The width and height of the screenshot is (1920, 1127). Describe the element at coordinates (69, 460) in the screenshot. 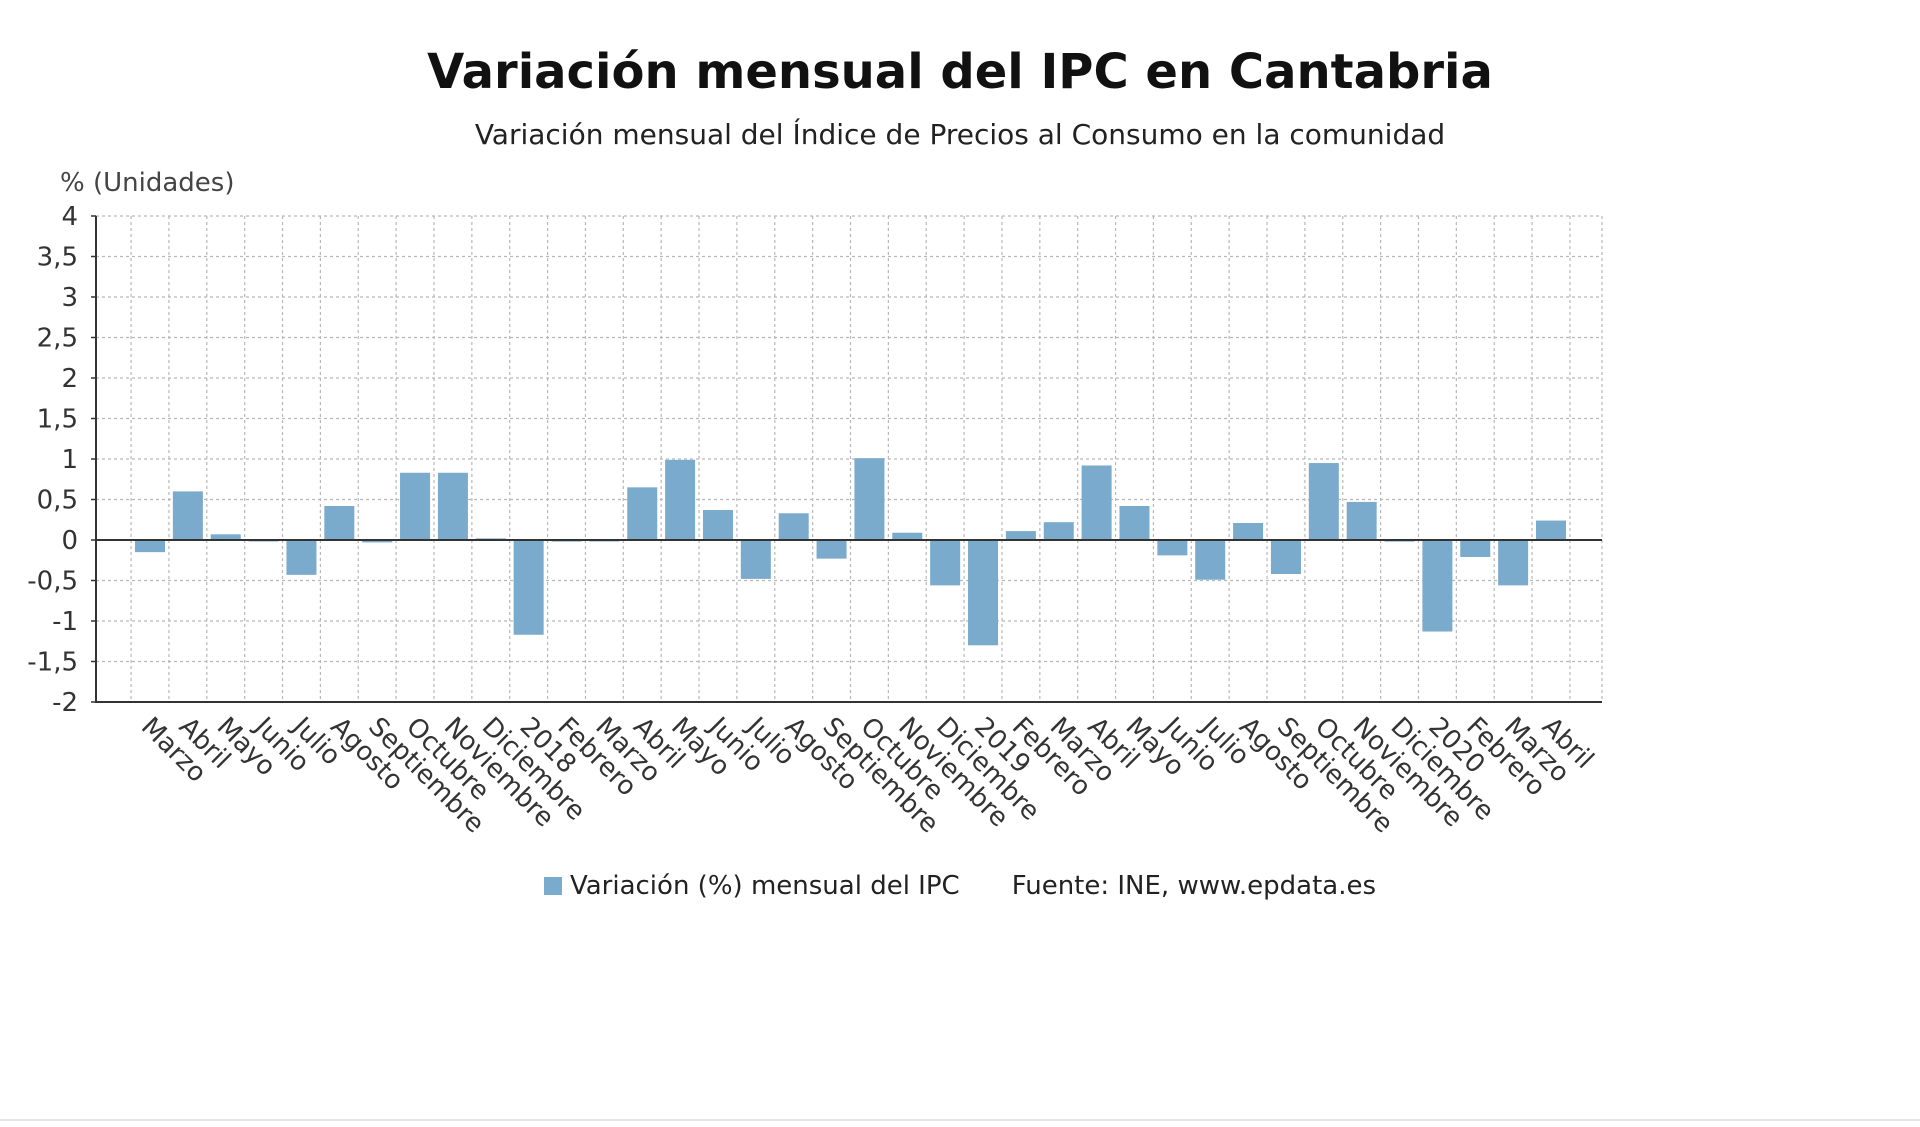

I see `y-tick-label: 1` at that location.